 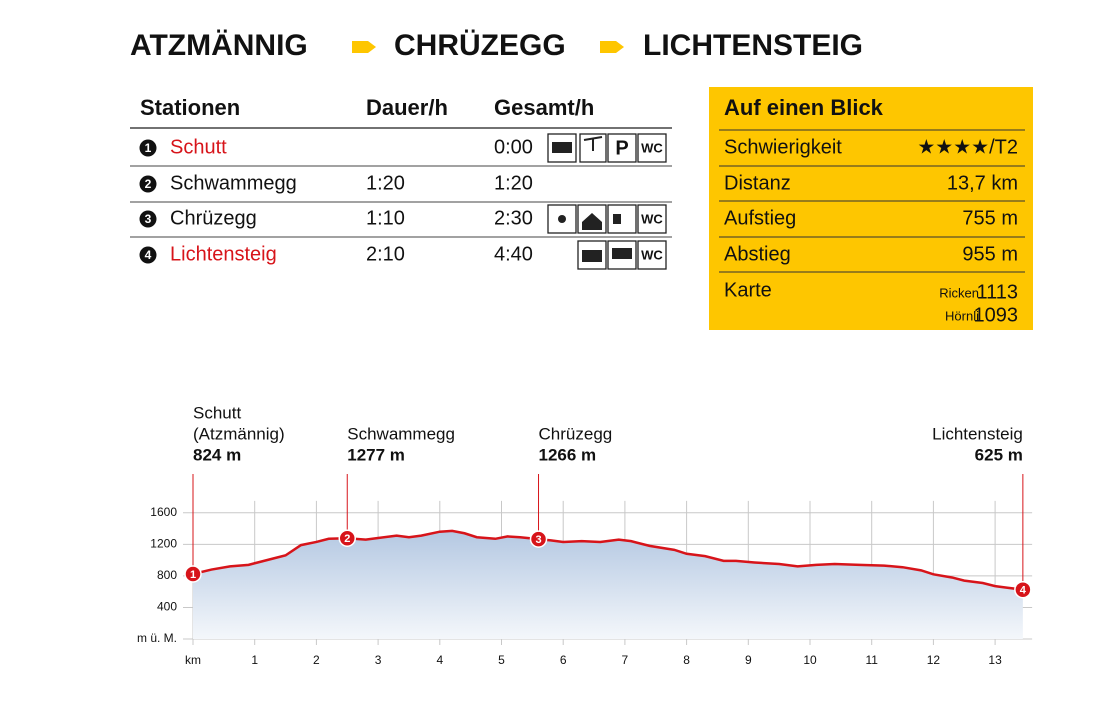 I want to click on y-tick-label: m ü. M., so click(x=157, y=638).